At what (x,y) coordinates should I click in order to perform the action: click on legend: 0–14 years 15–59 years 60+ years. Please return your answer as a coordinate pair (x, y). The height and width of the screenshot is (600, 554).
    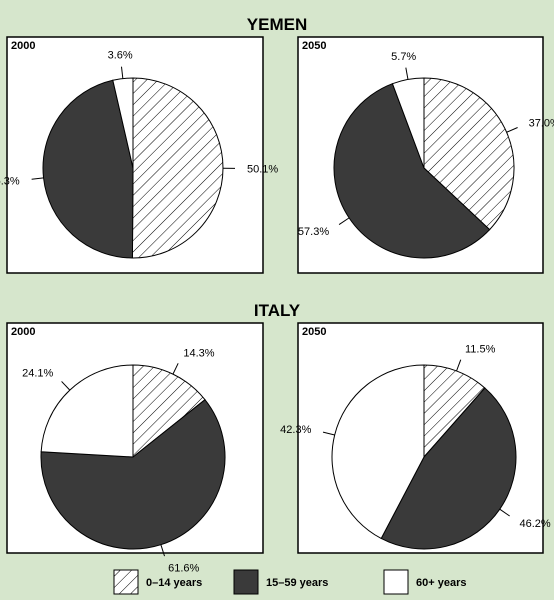
    Looking at the image, I should click on (289, 582).